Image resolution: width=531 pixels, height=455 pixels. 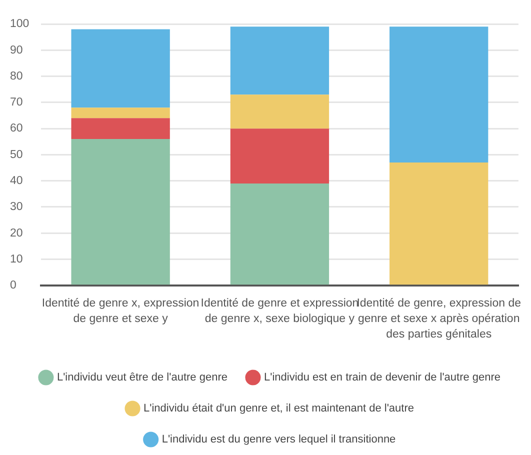 What do you see at coordinates (16, 128) in the screenshot?
I see `y-tick-label: 60` at bounding box center [16, 128].